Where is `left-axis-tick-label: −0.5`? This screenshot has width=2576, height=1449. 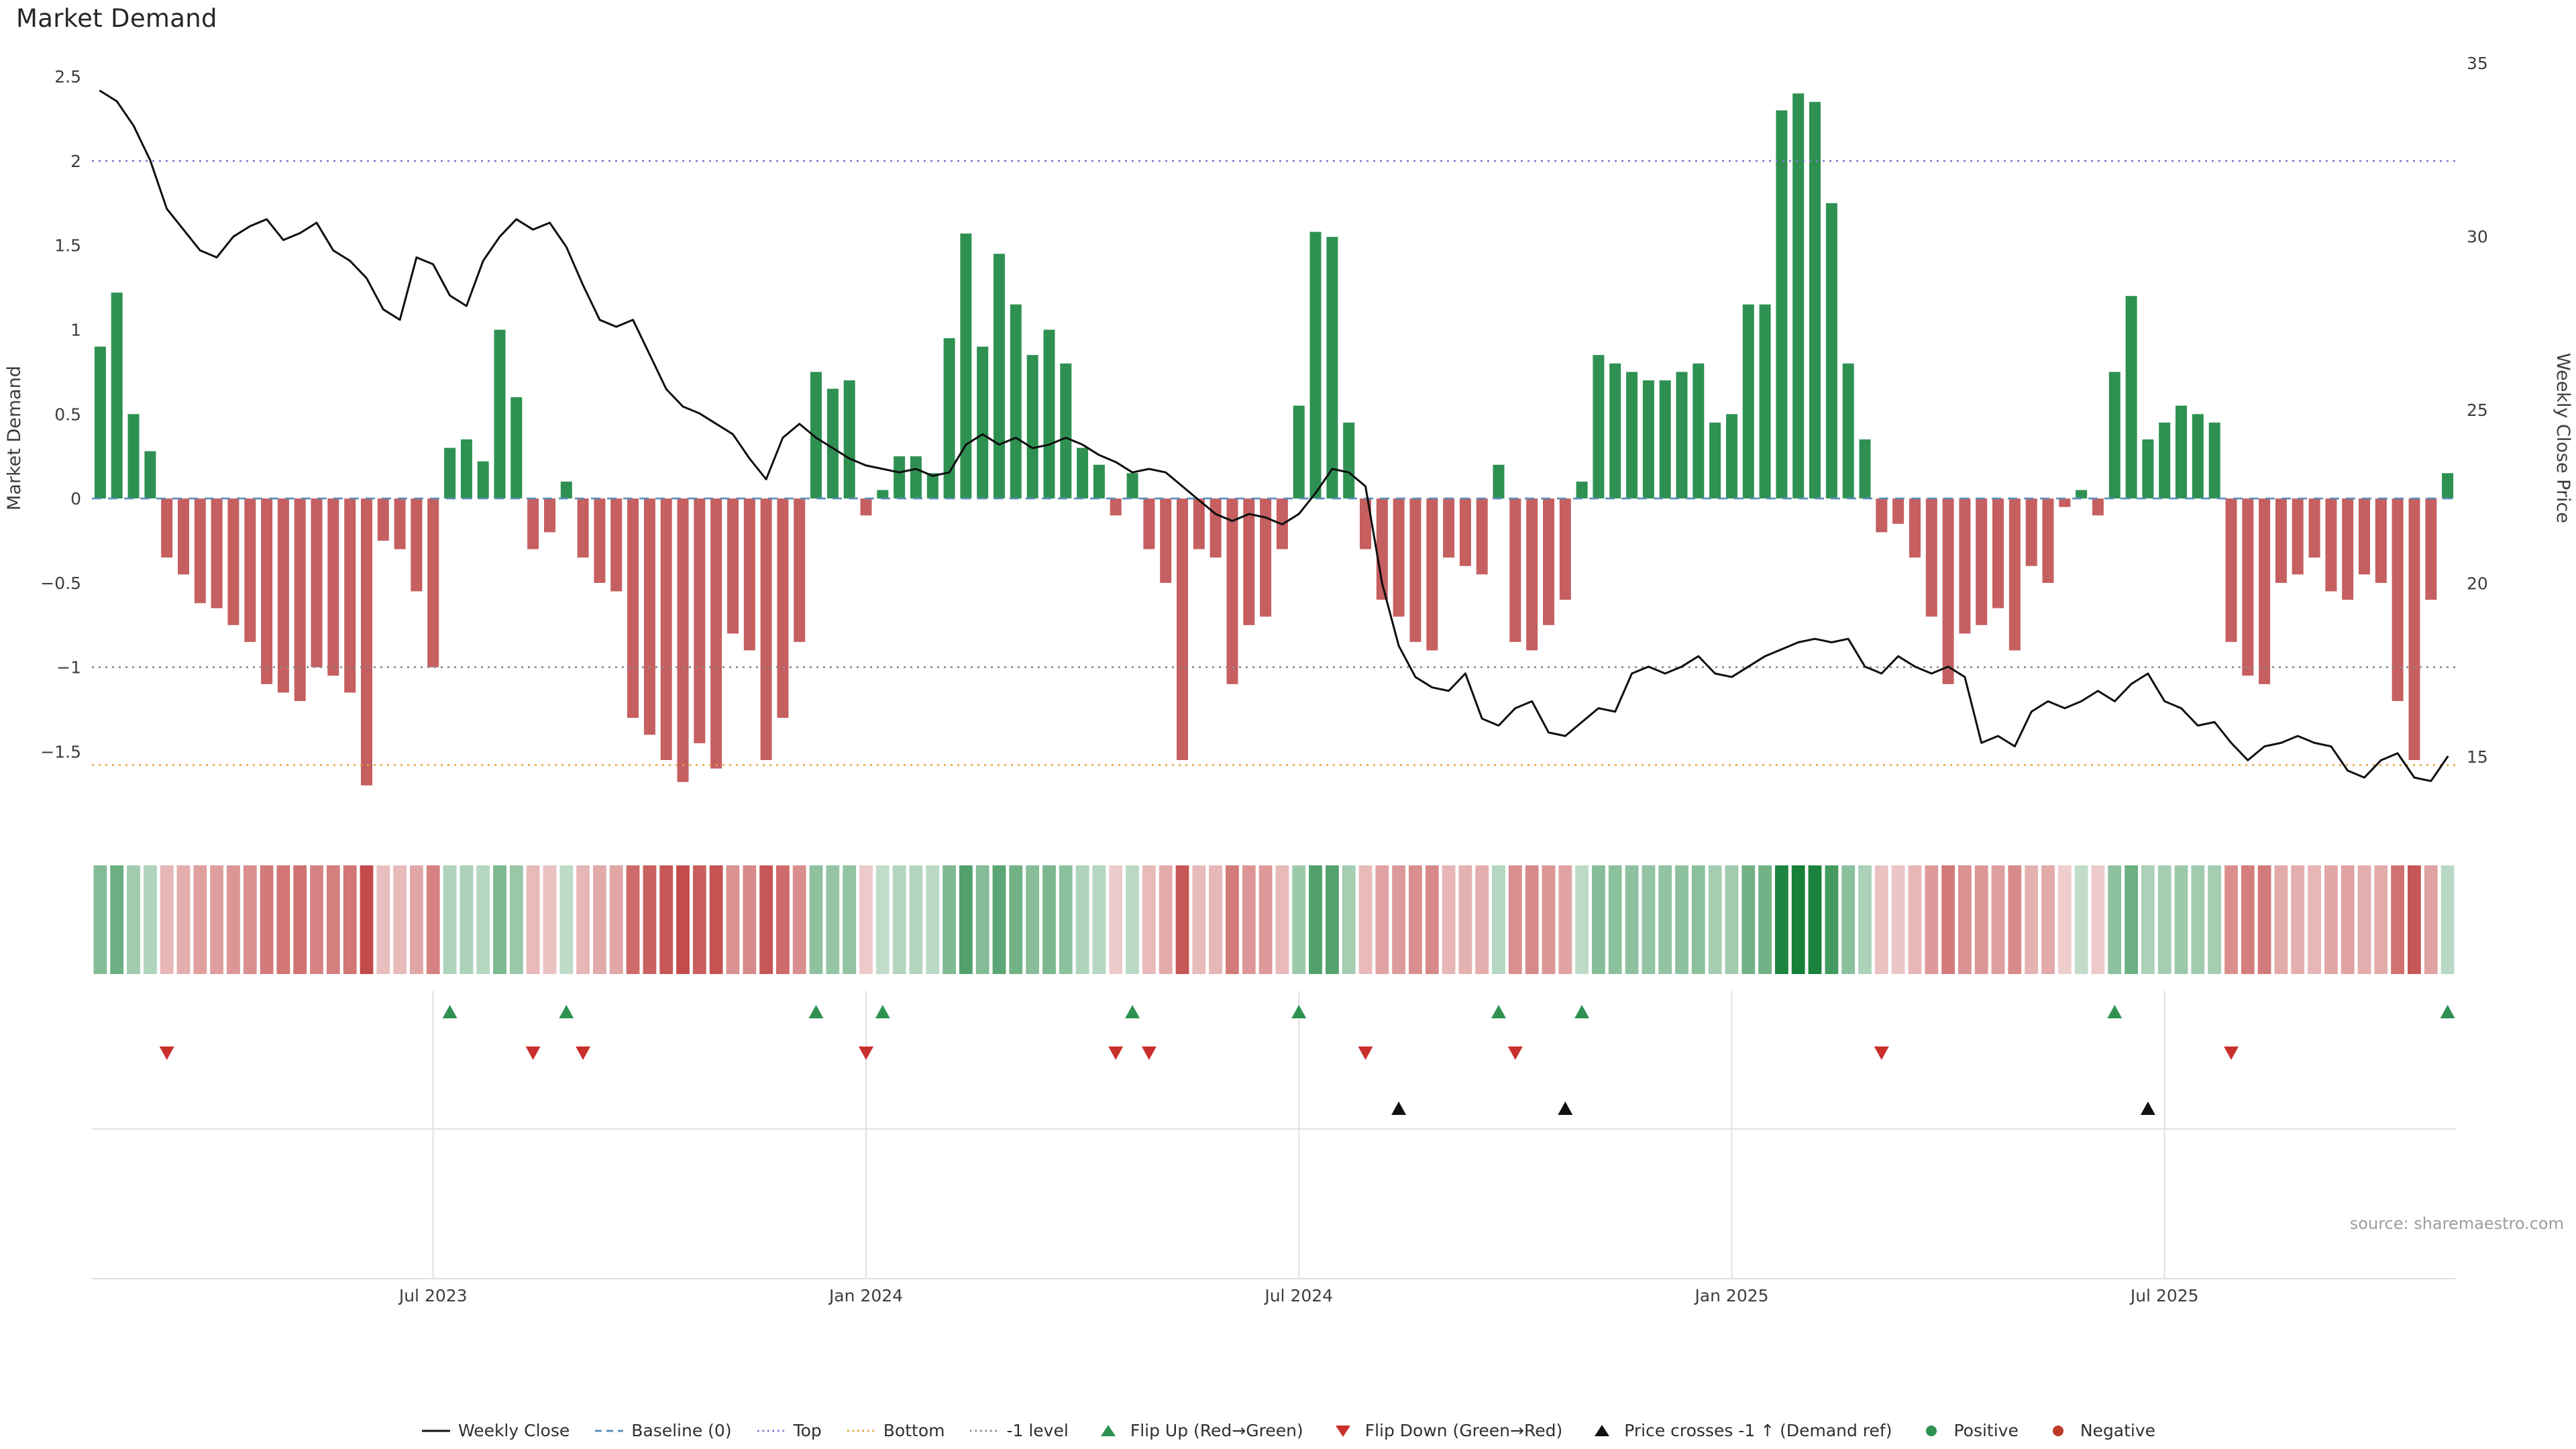 left-axis-tick-label: −0.5 is located at coordinates (60, 583).